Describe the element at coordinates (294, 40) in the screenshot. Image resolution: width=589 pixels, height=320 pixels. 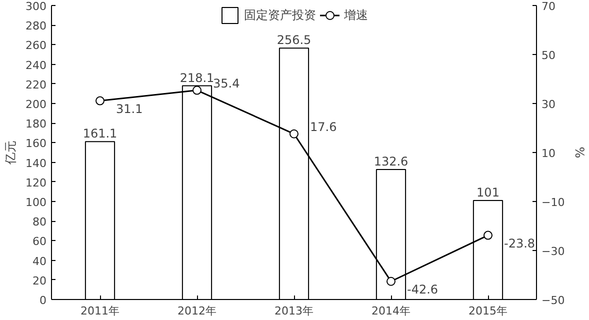
I see `data-label: 256.5` at that location.